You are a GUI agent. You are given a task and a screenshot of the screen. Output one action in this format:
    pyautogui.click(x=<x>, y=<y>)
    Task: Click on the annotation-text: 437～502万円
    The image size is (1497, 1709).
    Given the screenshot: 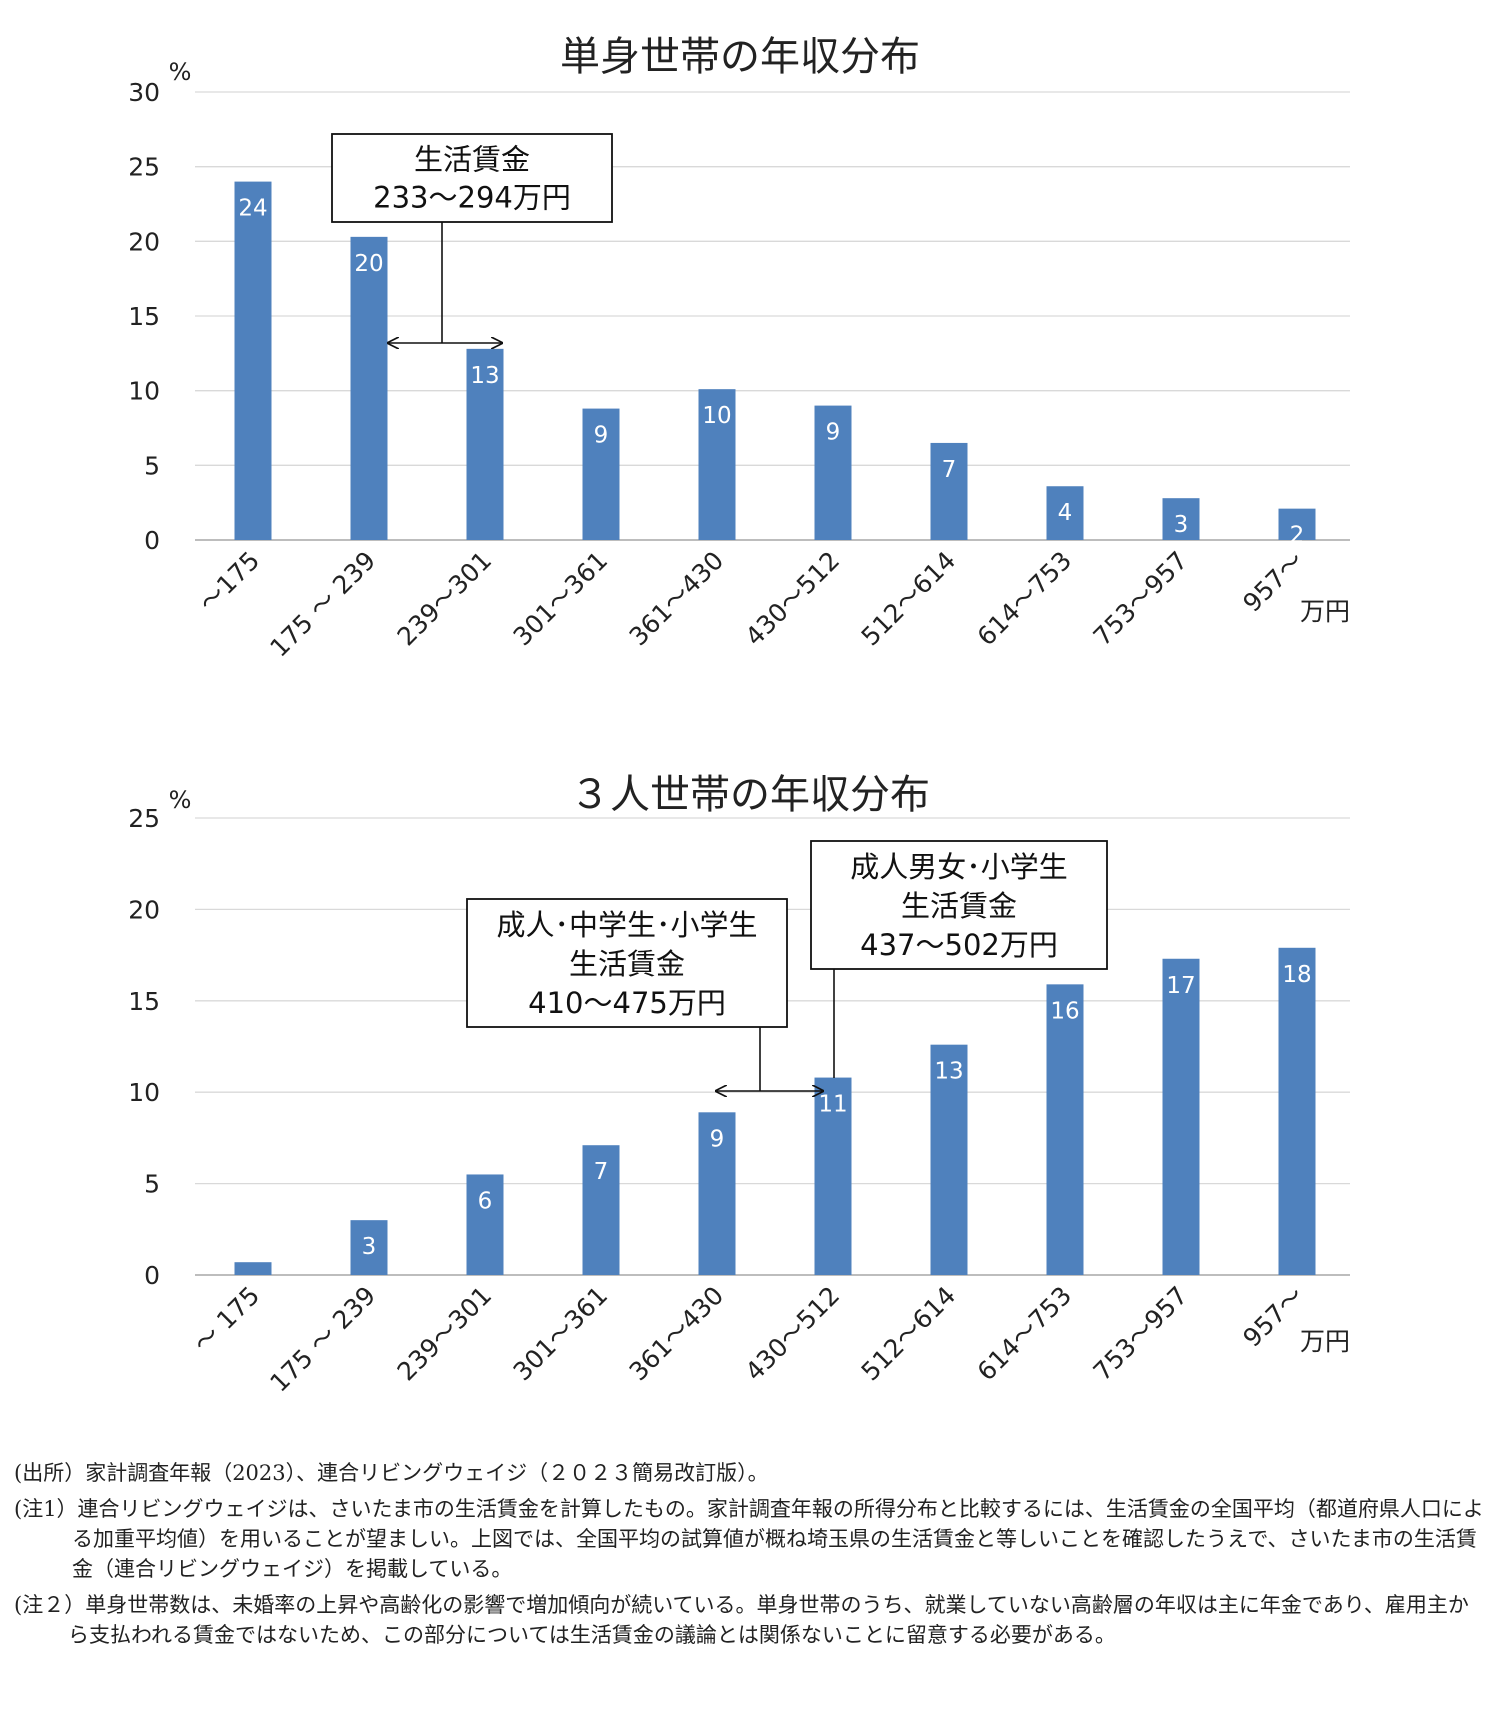 What is the action you would take?
    pyautogui.click(x=959, y=945)
    